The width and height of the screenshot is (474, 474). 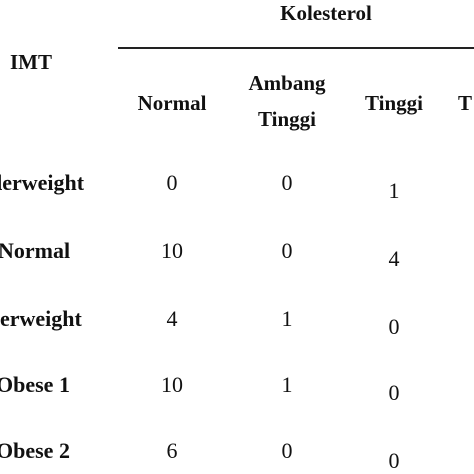 What do you see at coordinates (41, 318) in the screenshot?
I see `row-label-overweight: erweight` at bounding box center [41, 318].